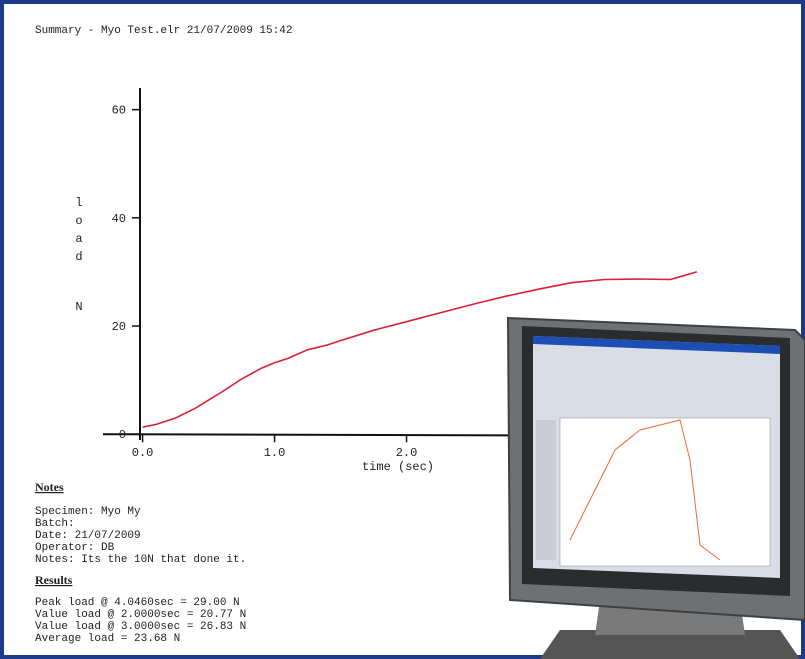 The height and width of the screenshot is (659, 805). I want to click on x-axis-label: time (sec), so click(398, 467).